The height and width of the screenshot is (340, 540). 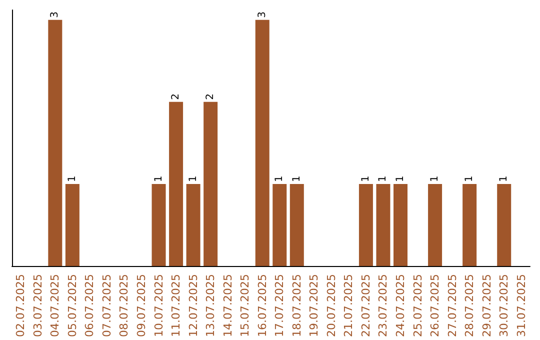 I want to click on x-tick-label: 03.07.2025, so click(x=37, y=306).